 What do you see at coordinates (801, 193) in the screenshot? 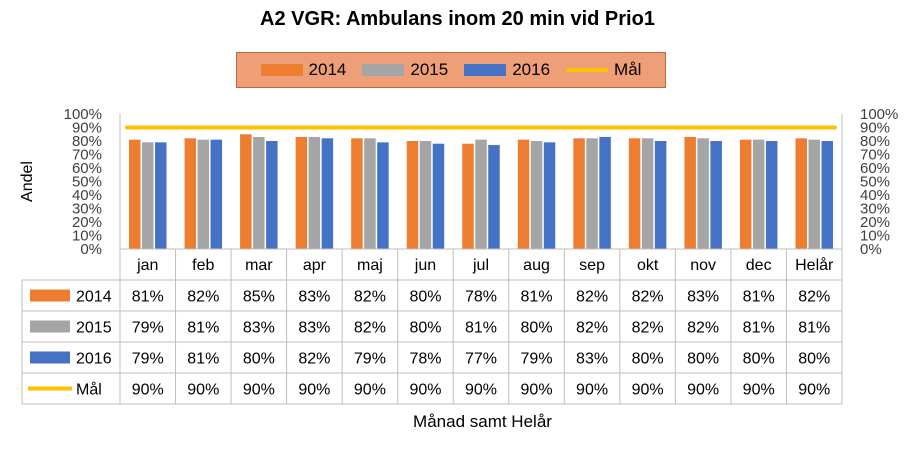
I see `bar-2014-Helår` at bounding box center [801, 193].